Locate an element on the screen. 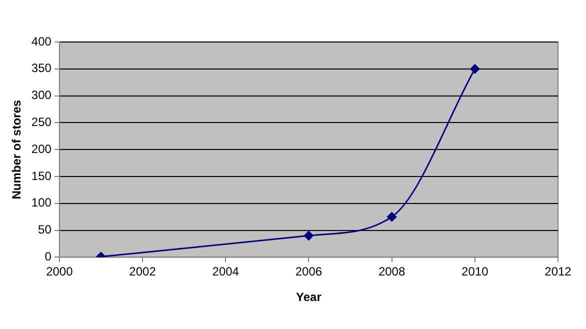 This screenshot has width=586, height=329. y-tick-label: 200 is located at coordinates (41, 149).